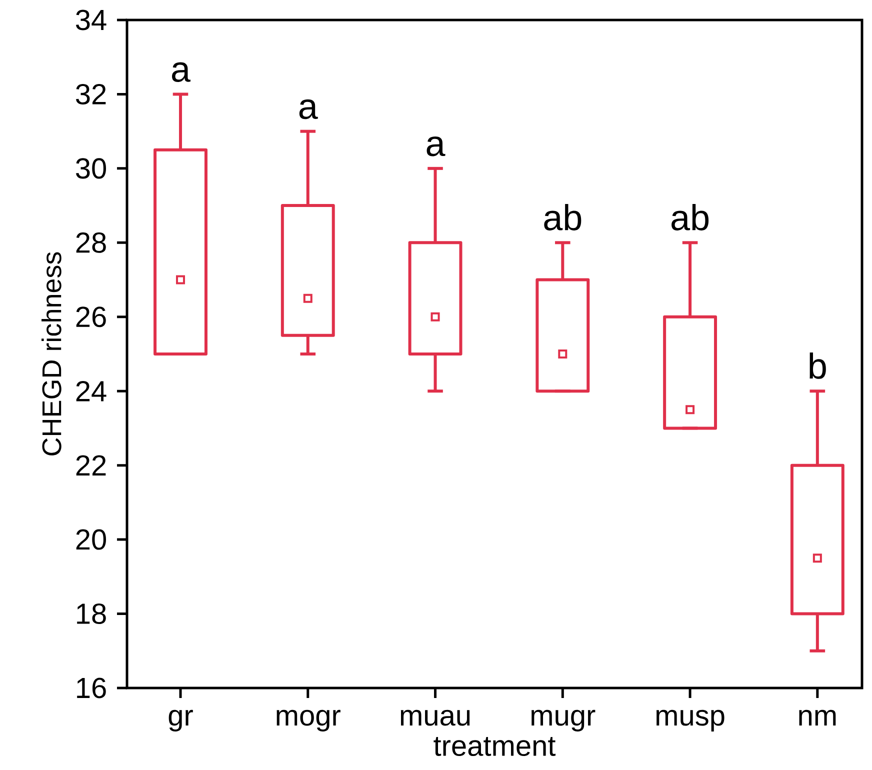  What do you see at coordinates (52, 354) in the screenshot?
I see `y-axis-title: CHEGD richness` at bounding box center [52, 354].